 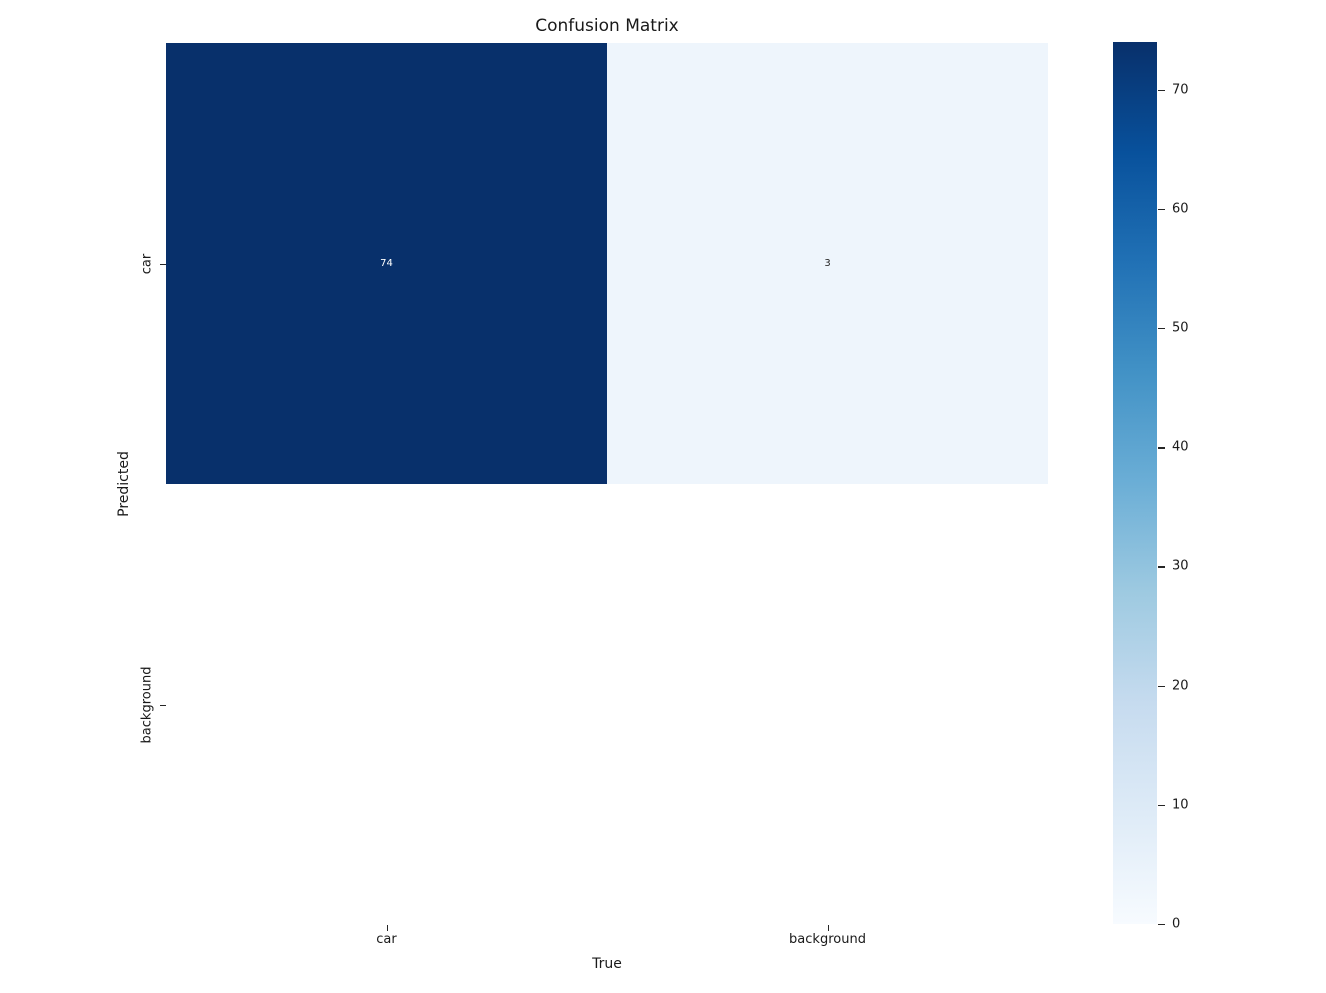 I want to click on colorbar-tick-label: 20, so click(x=1180, y=686).